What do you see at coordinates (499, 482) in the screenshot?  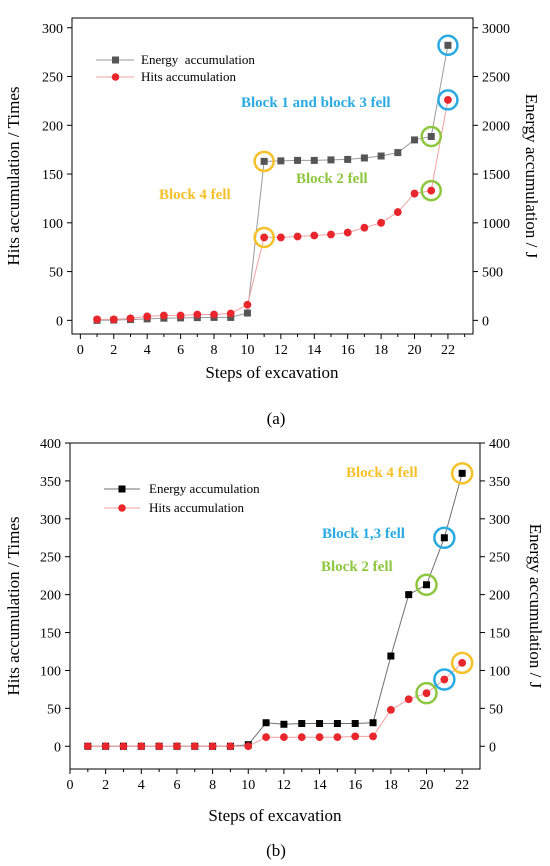 I see `y-right-tick-label: 350` at bounding box center [499, 482].